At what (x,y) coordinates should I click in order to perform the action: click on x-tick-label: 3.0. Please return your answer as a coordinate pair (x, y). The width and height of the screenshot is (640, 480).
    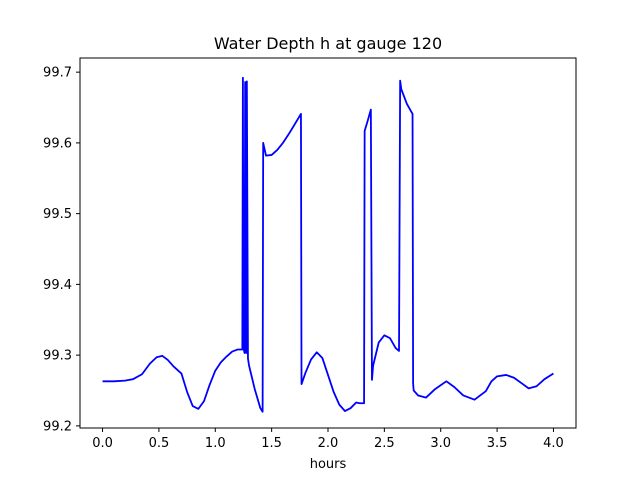
    Looking at the image, I should click on (440, 443).